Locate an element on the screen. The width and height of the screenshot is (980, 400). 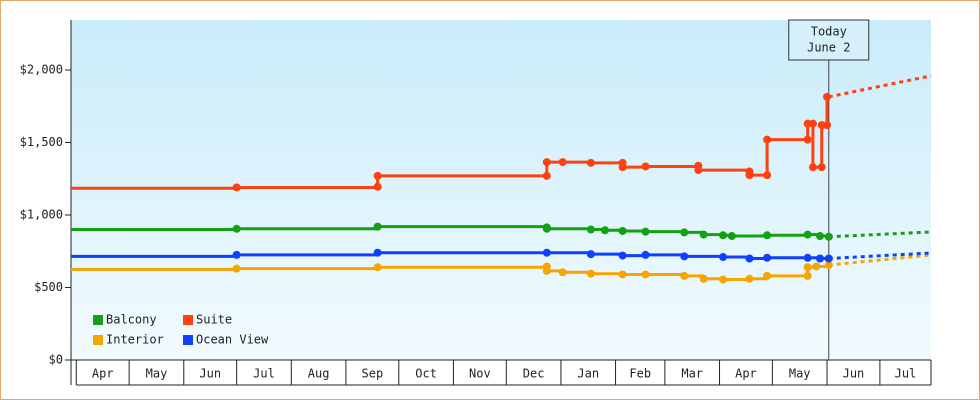
x-tick-label: Jan is located at coordinates (588, 374).